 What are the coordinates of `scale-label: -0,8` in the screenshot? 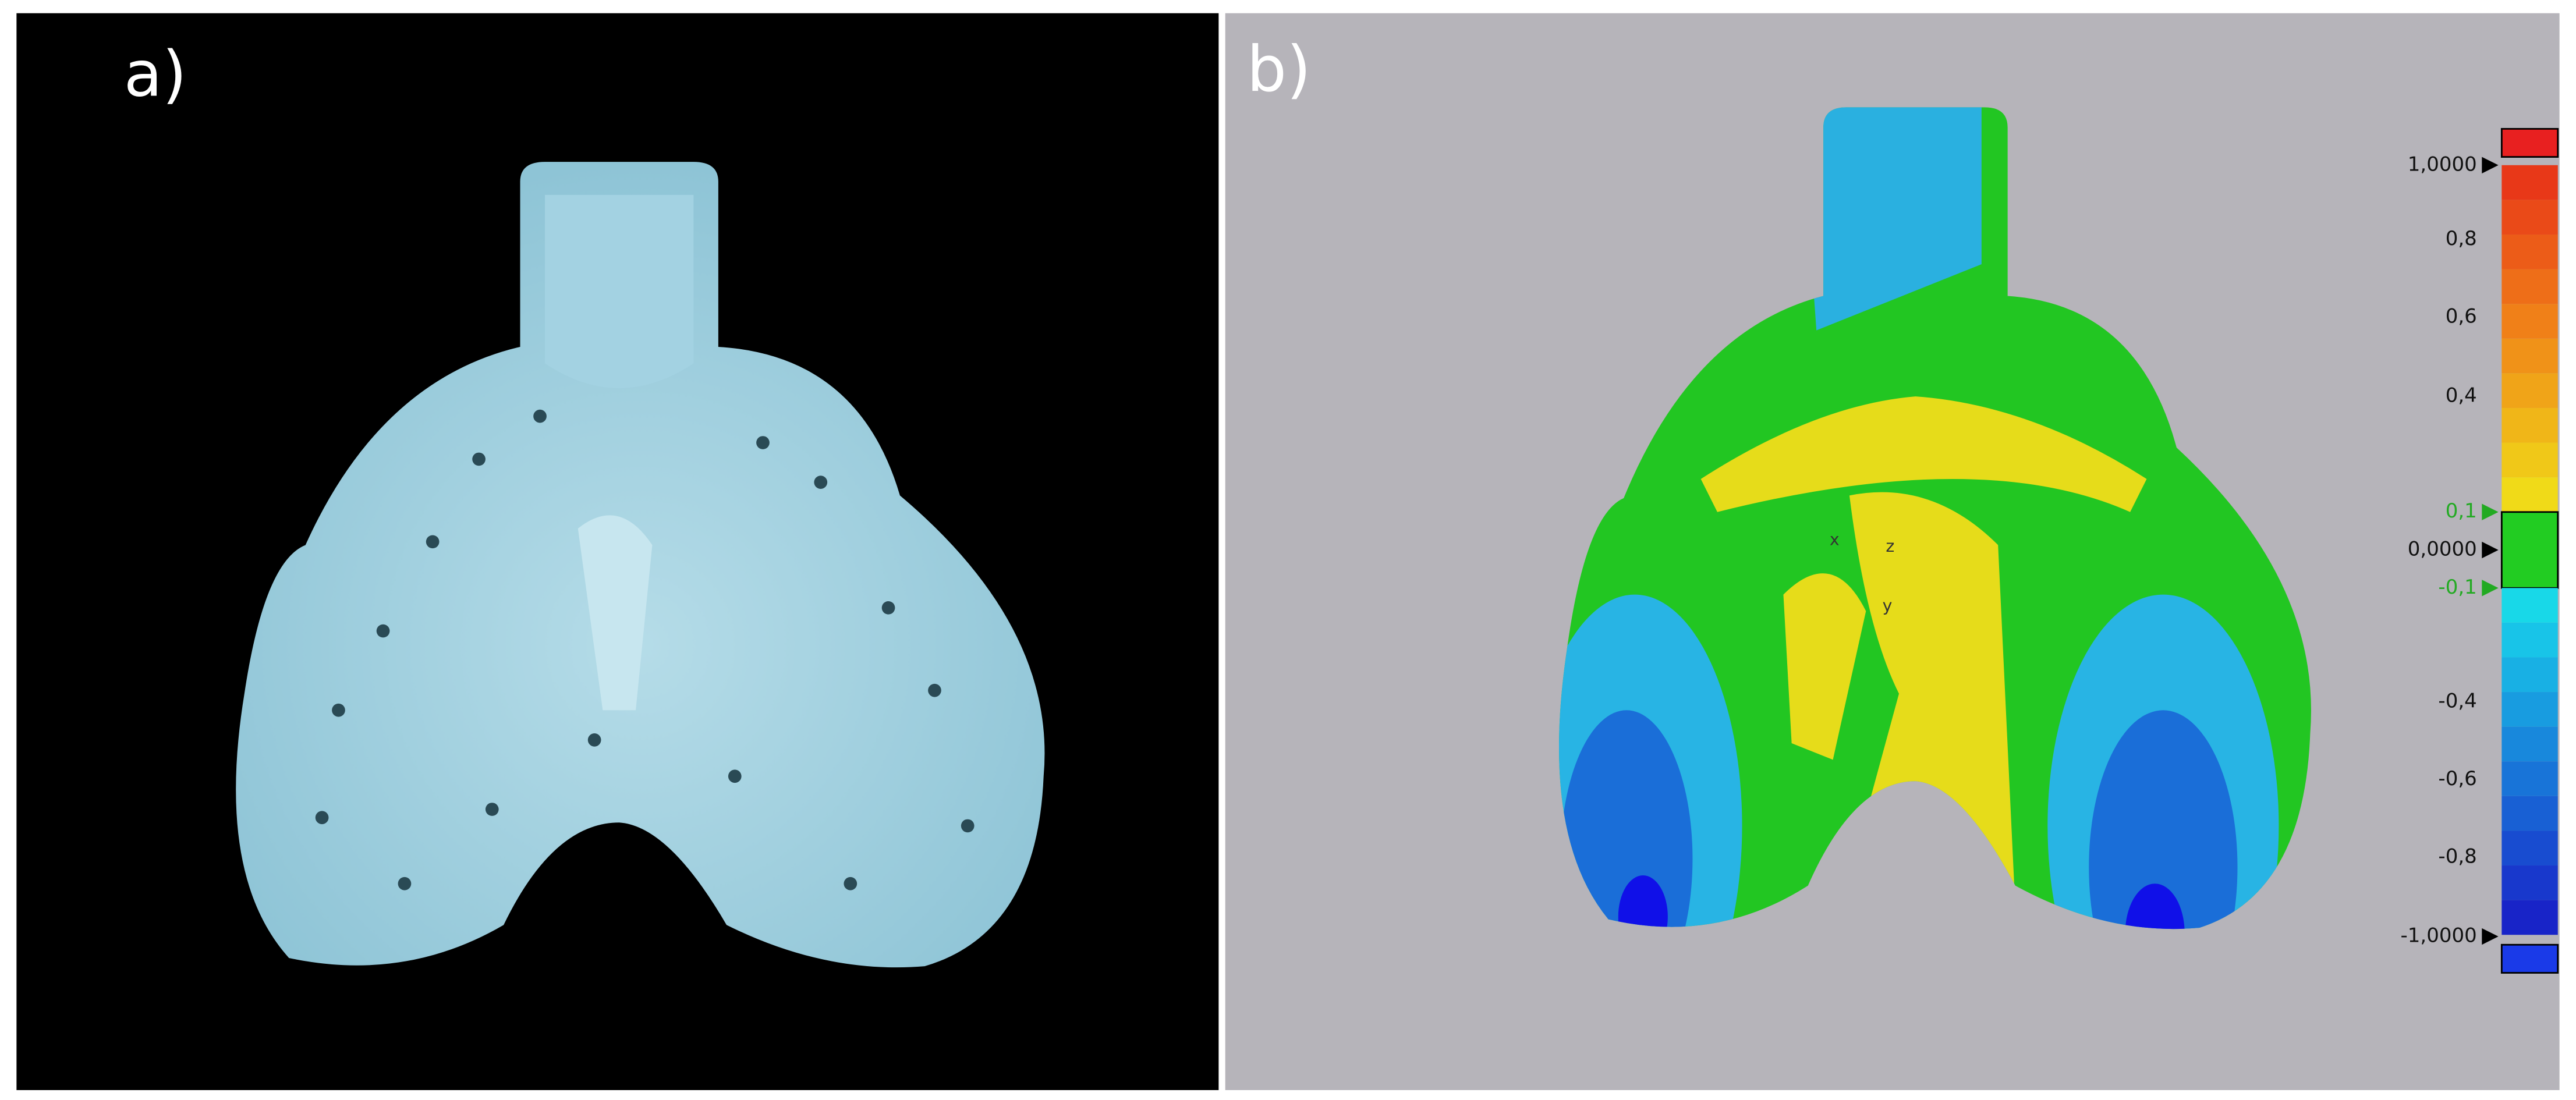 It's located at (2457, 856).